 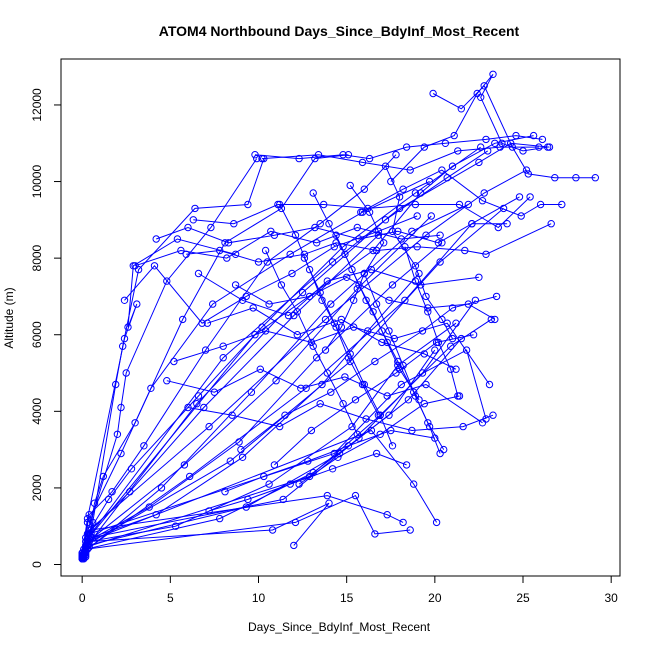 What do you see at coordinates (259, 598) in the screenshot?
I see `x-tick-label: 10` at bounding box center [259, 598].